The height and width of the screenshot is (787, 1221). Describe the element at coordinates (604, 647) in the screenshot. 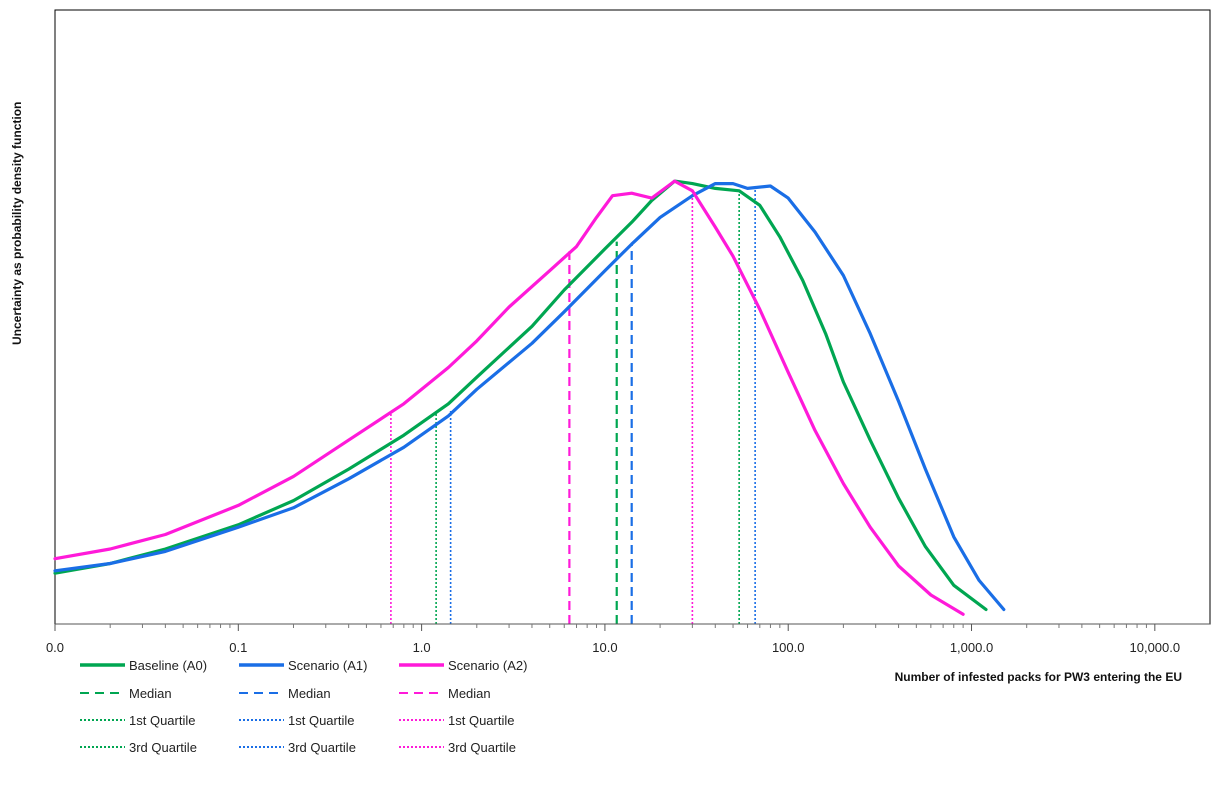

I see `x-tick-label: 10.0` at that location.